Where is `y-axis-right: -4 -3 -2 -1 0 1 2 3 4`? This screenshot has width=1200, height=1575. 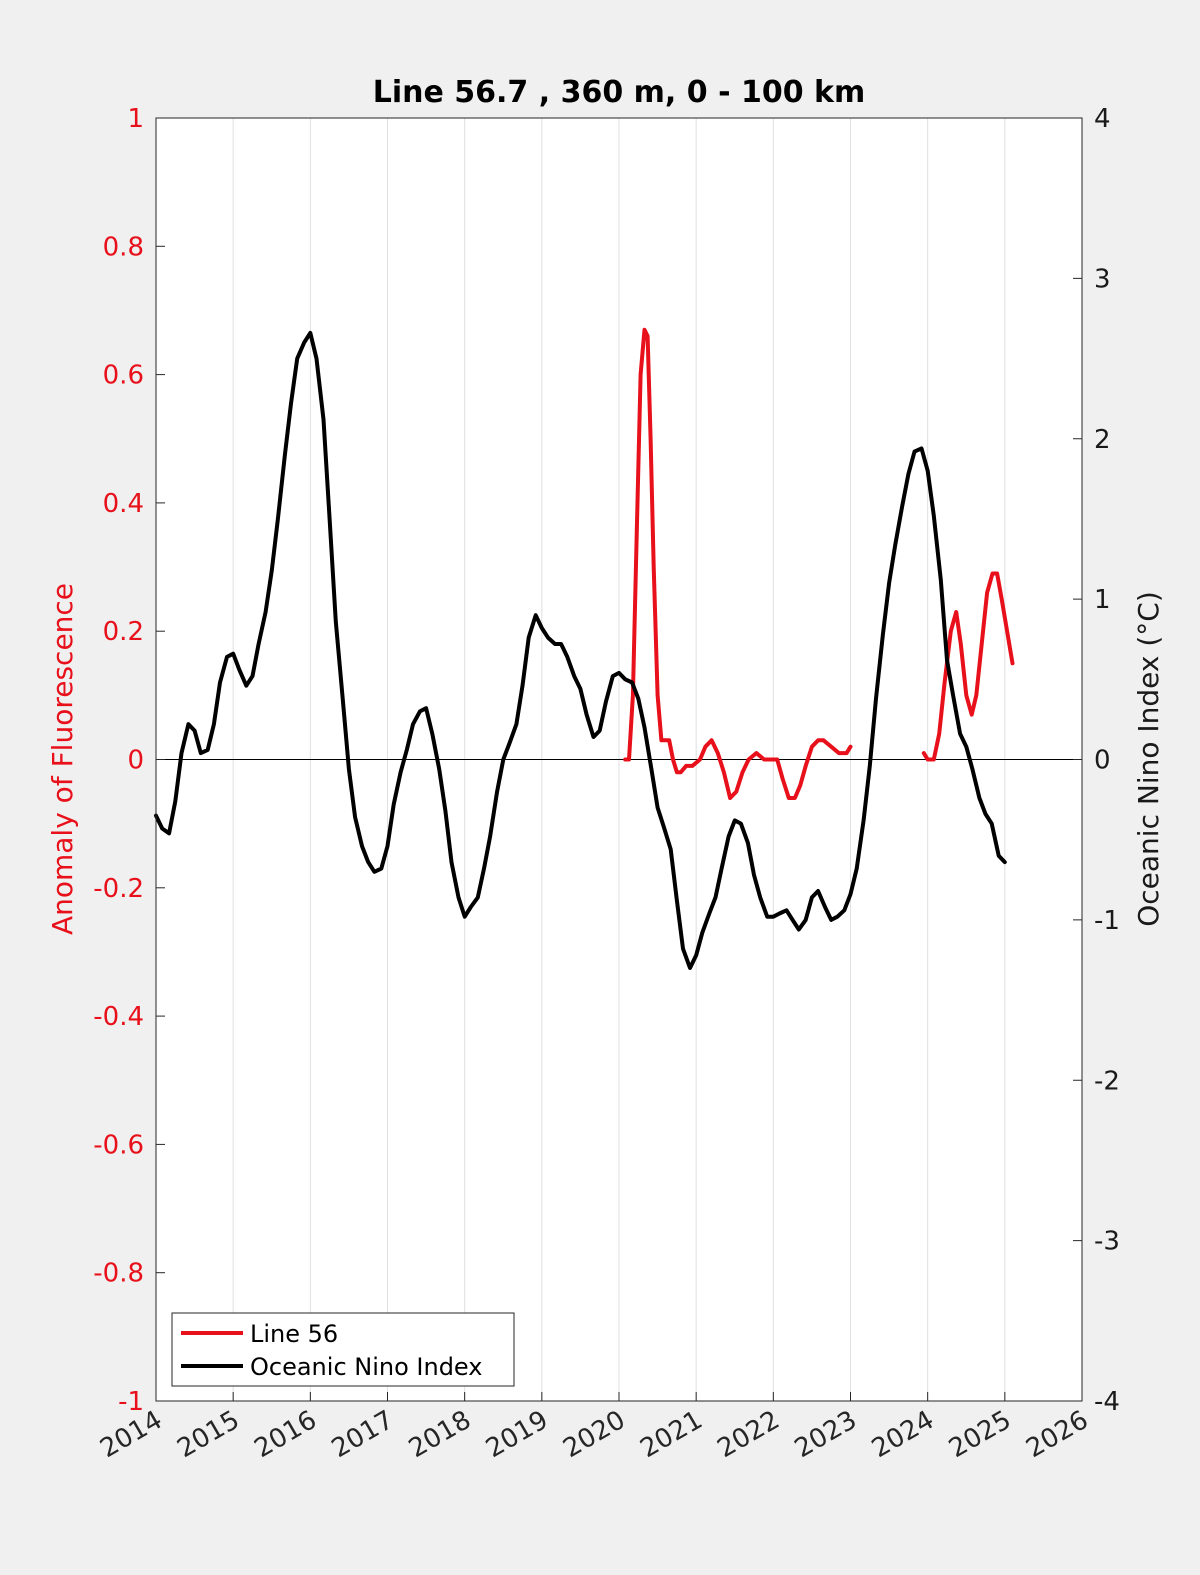 y-axis-right: -4 -3 -2 -1 0 1 2 3 4 is located at coordinates (1096, 760).